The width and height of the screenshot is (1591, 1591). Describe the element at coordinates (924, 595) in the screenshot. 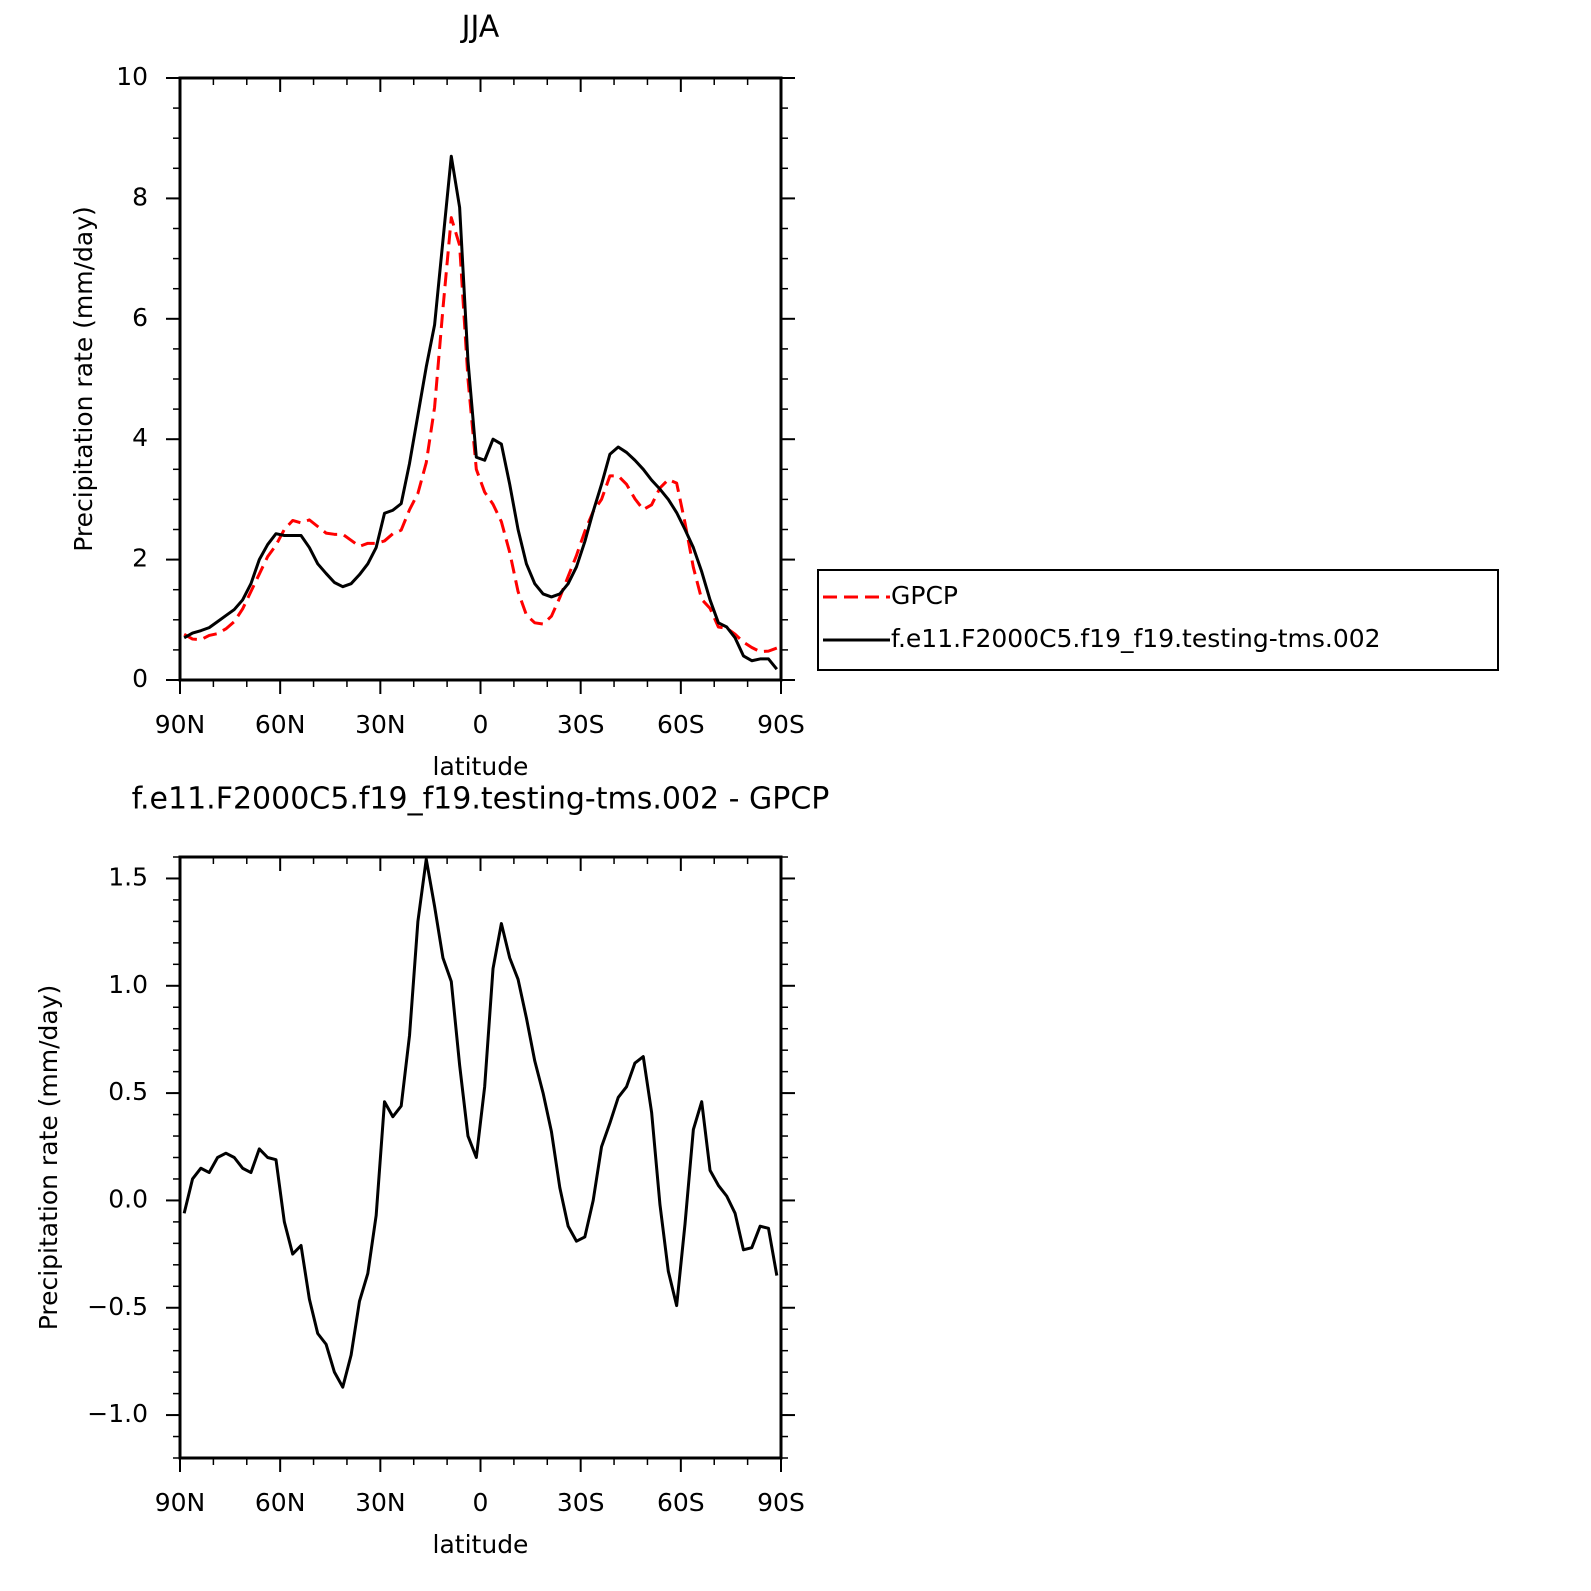

I see `legend-label: GPCP` at that location.